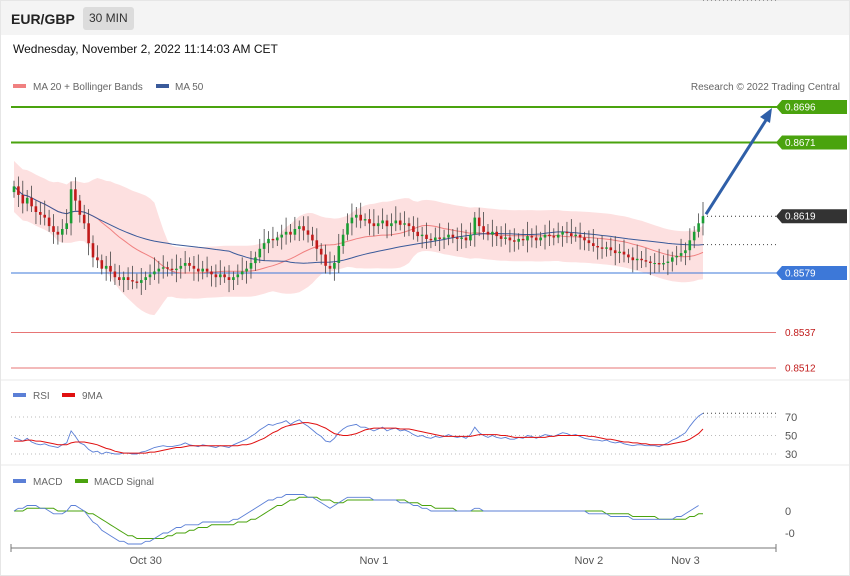 The width and height of the screenshot is (850, 576). I want to click on rsi-panel: 70 50 30, so click(404, 436).